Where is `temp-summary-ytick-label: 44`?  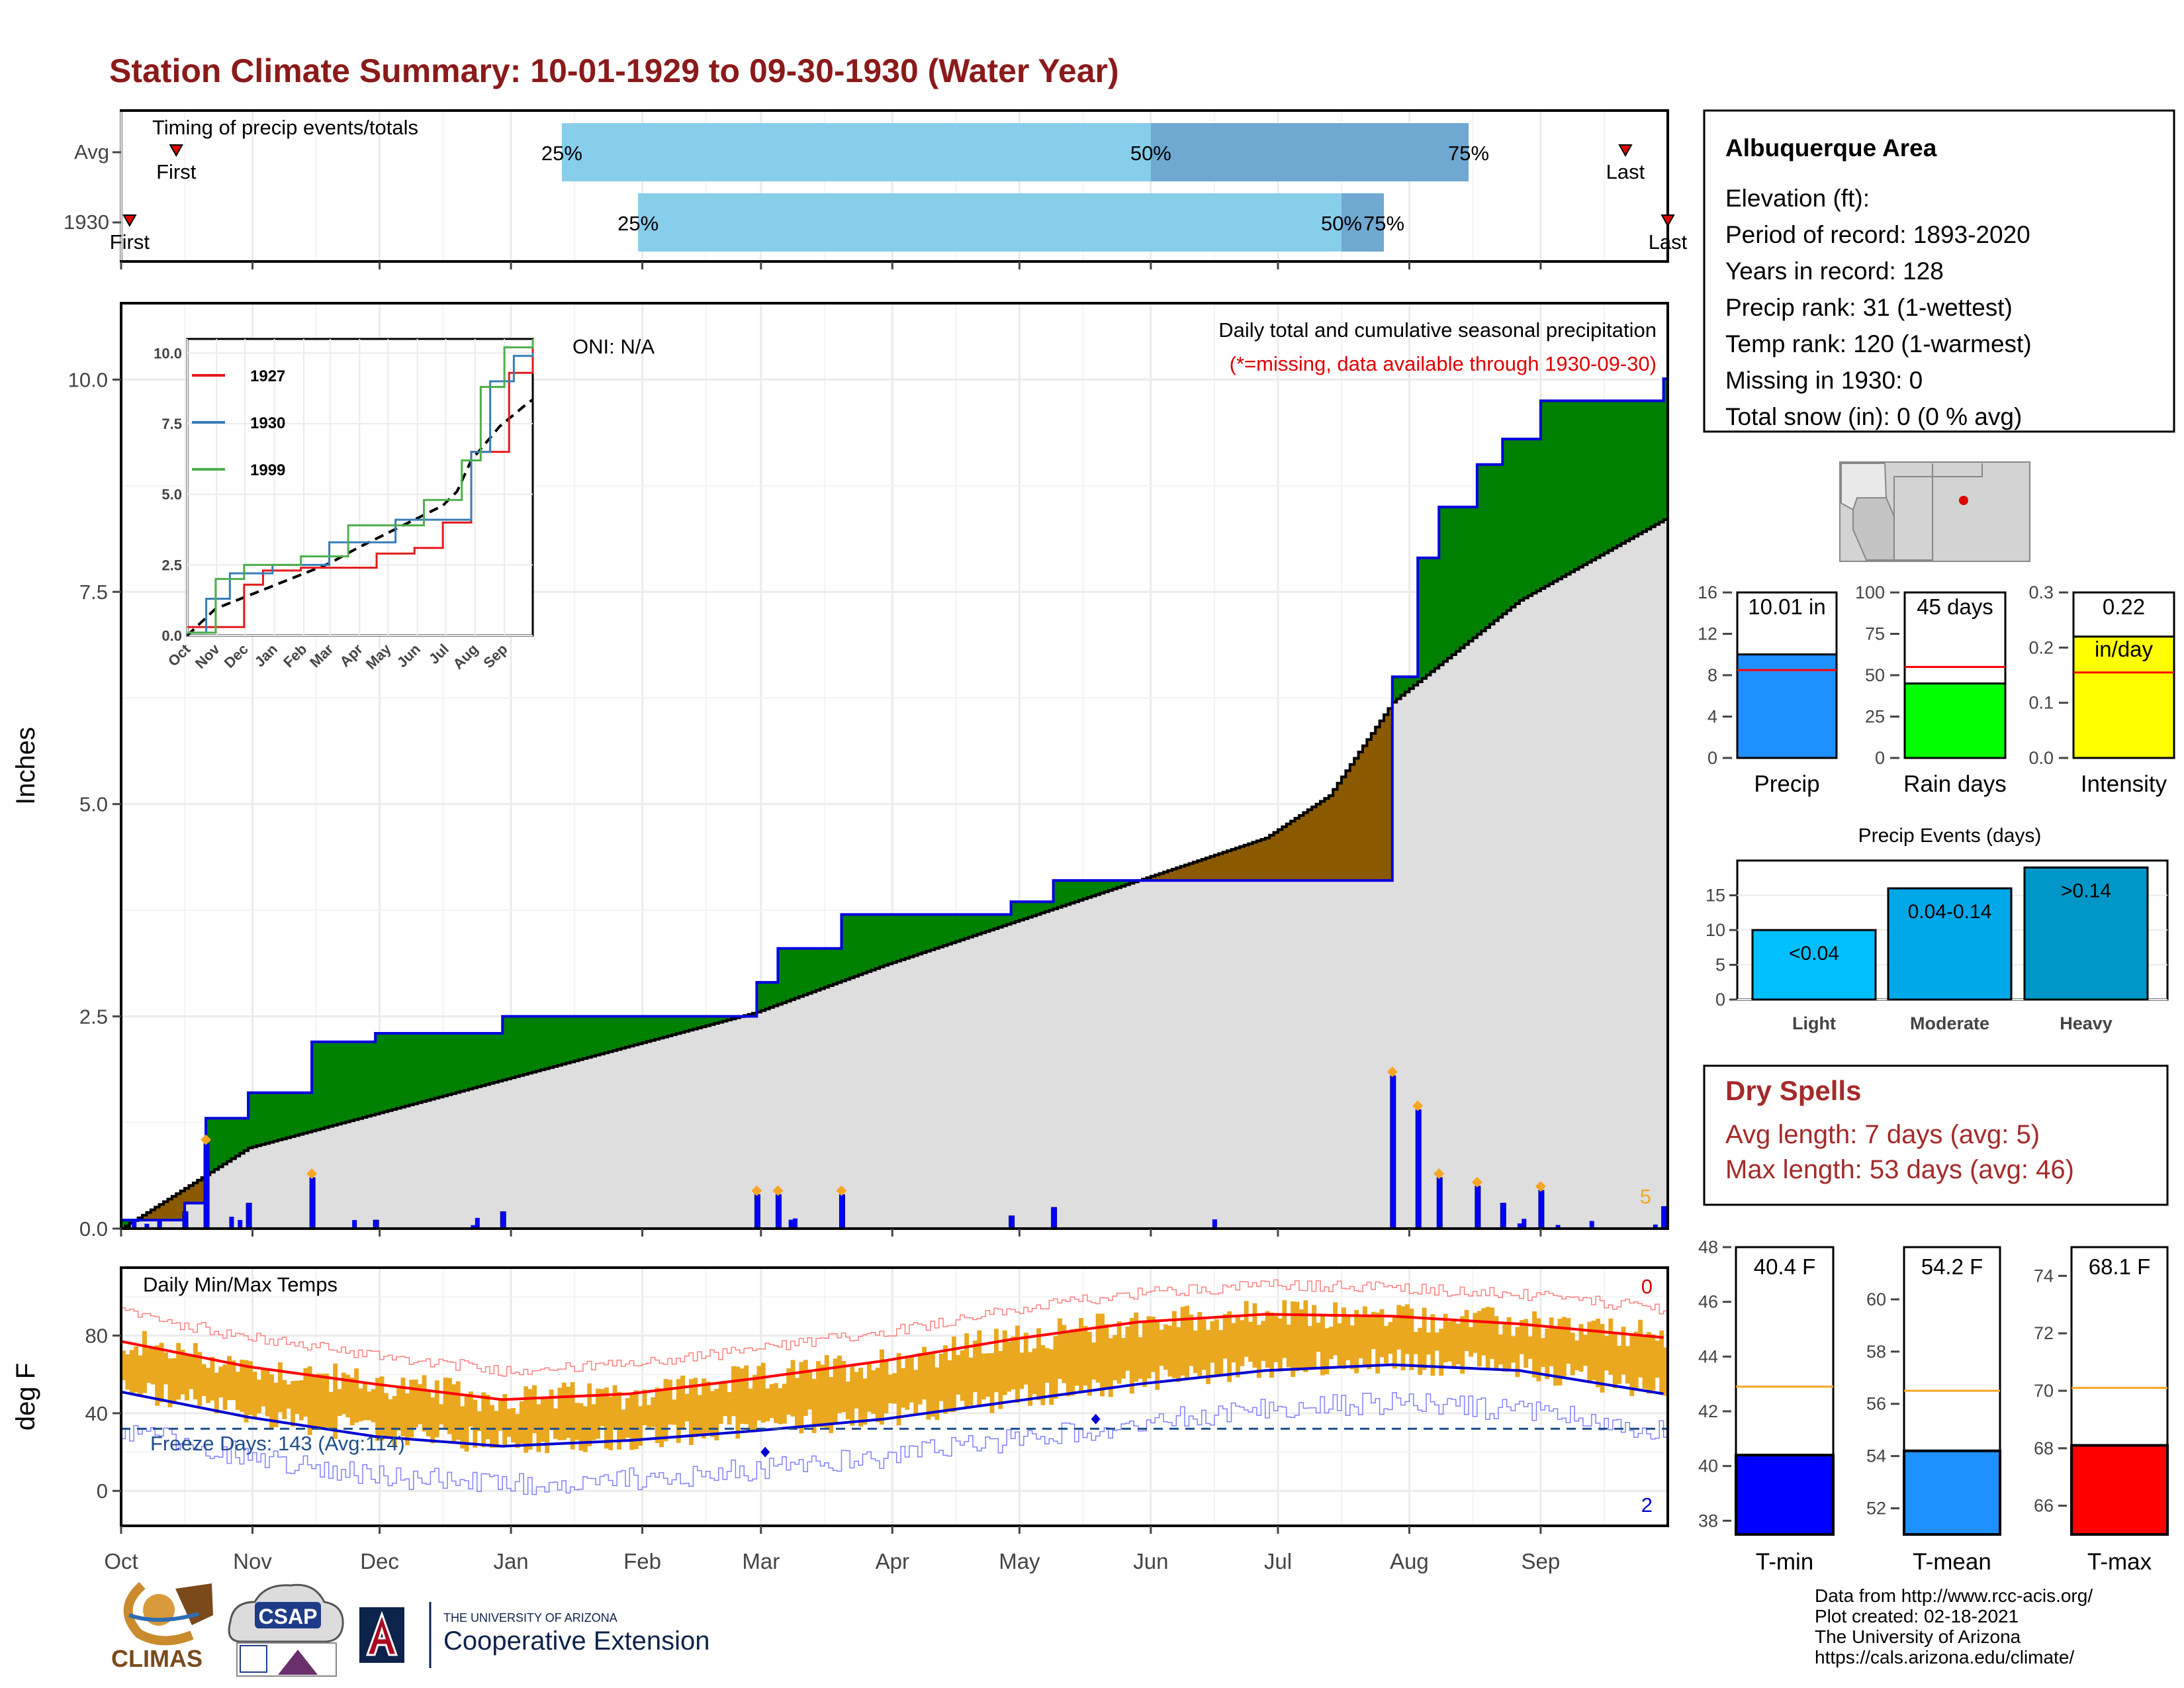
temp-summary-ytick-label: 44 is located at coordinates (1708, 1356).